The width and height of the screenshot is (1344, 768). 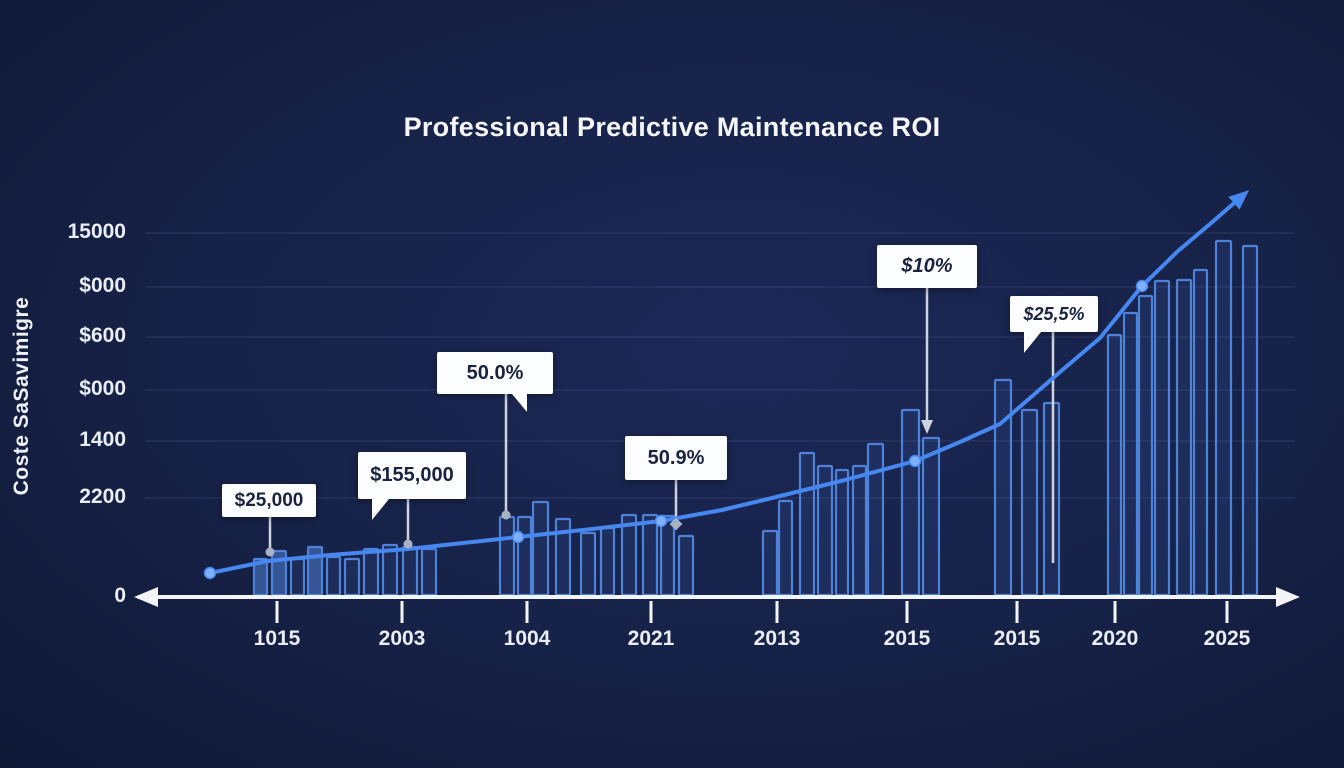 What do you see at coordinates (1288, 597) in the screenshot?
I see `x-axis-right-arrowhead` at bounding box center [1288, 597].